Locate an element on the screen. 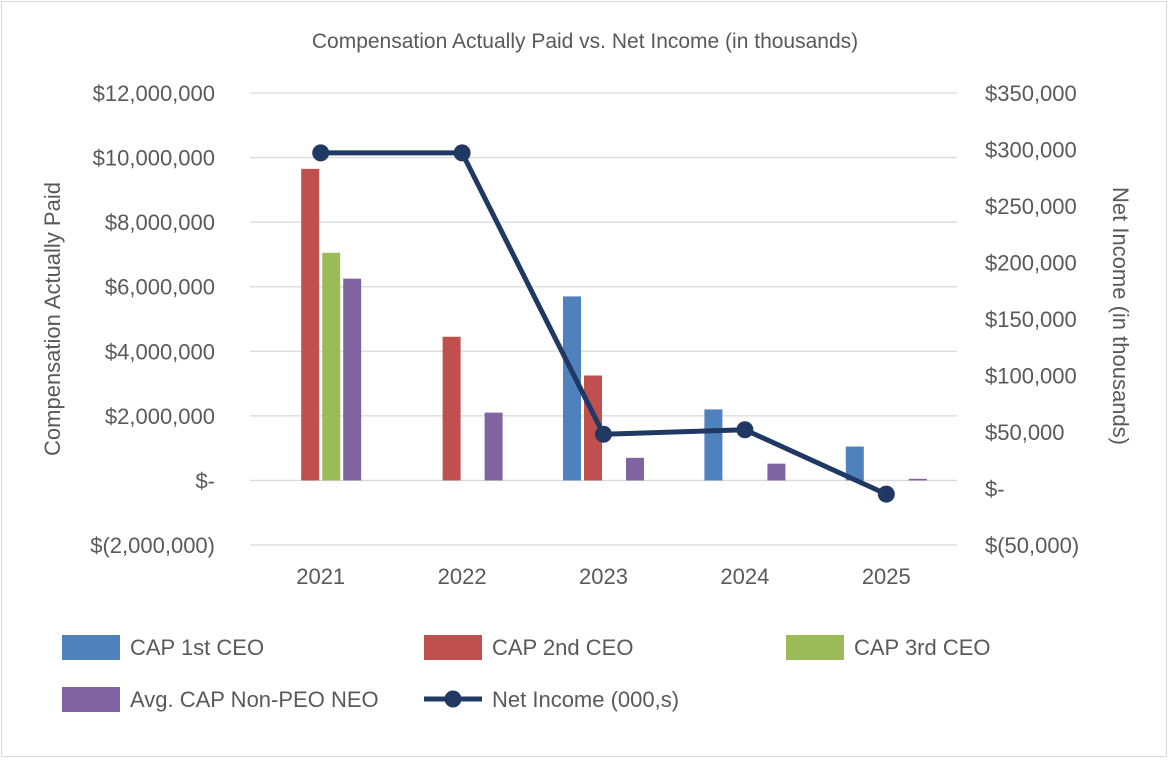 The width and height of the screenshot is (1170, 760). y2-tick-label: $100,000 is located at coordinates (1031, 376).